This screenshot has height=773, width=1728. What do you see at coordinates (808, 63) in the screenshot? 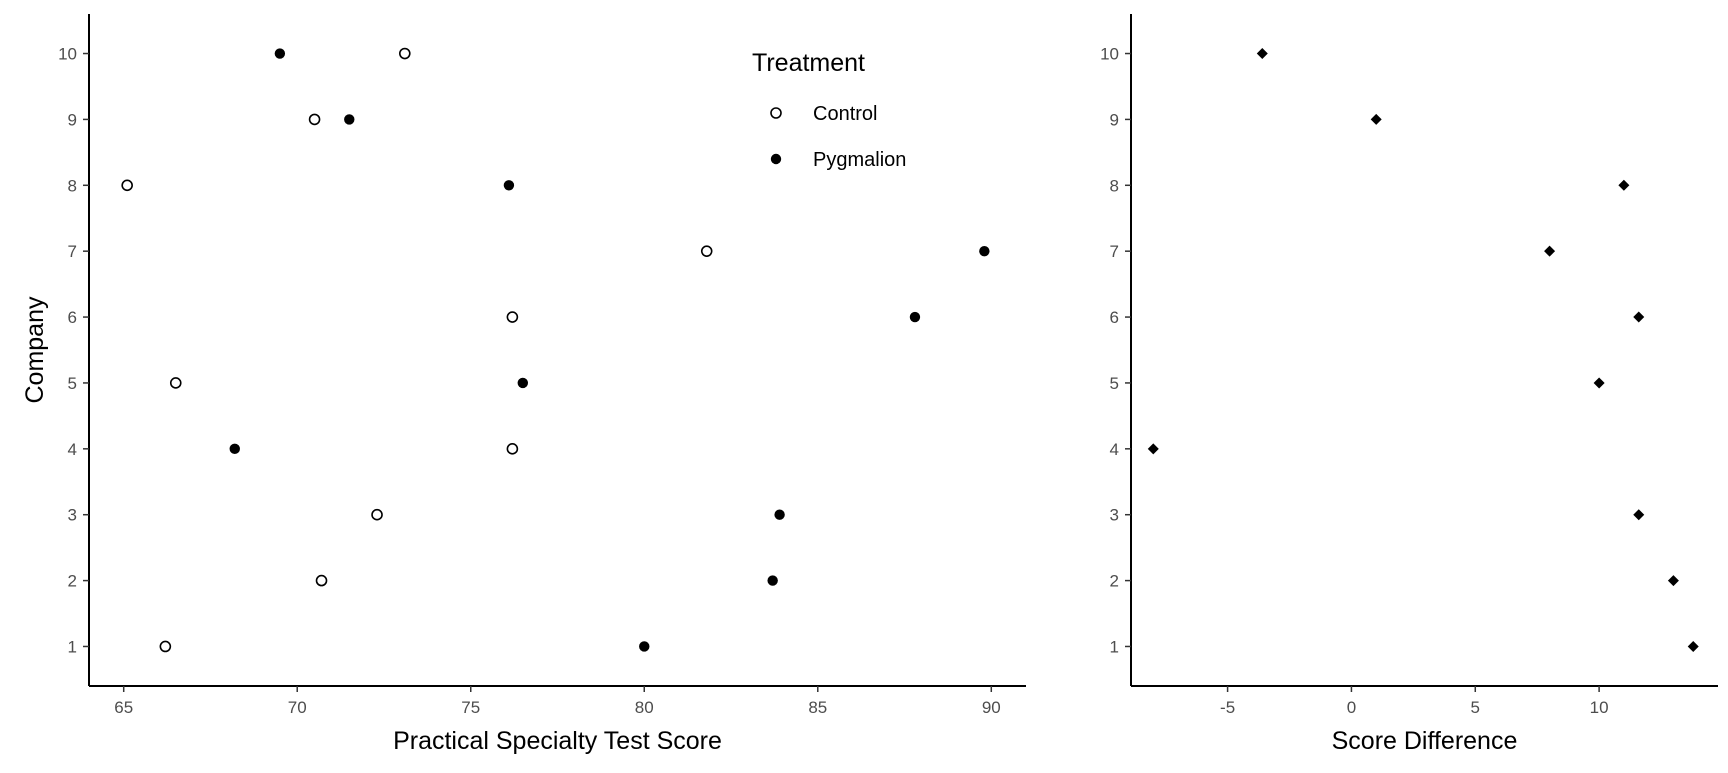
I see `legend-title: Treatment` at bounding box center [808, 63].